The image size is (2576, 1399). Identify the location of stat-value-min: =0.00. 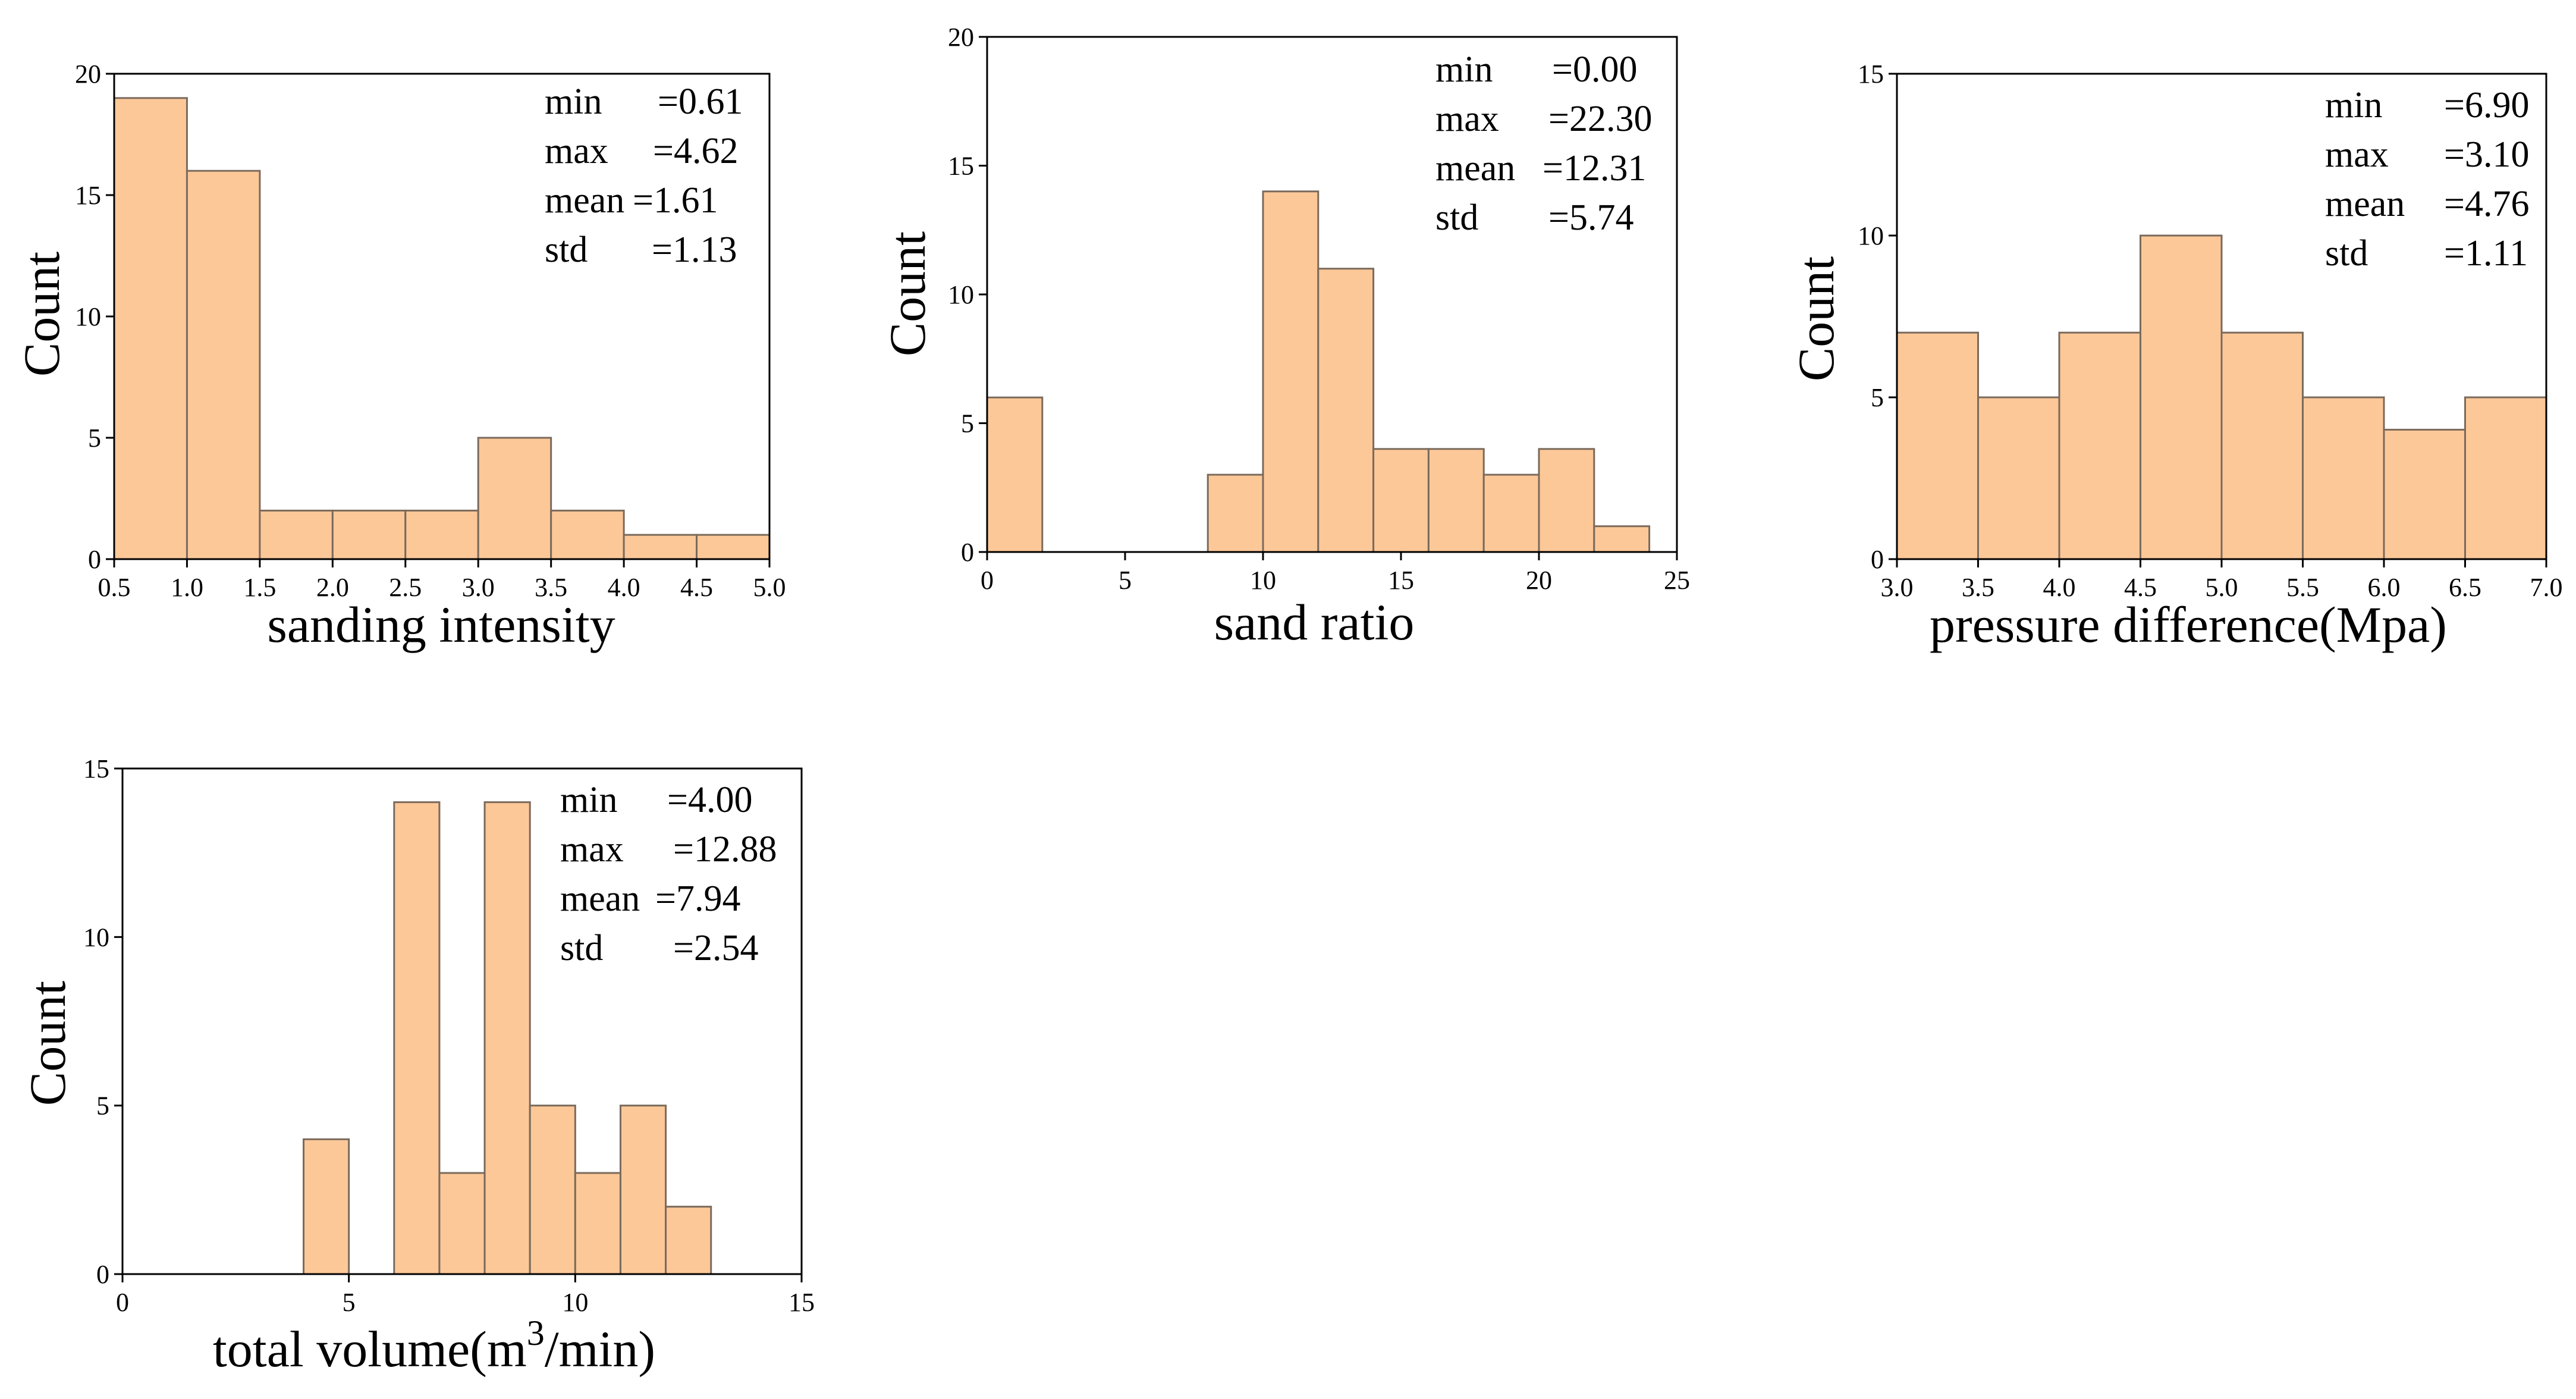
(1595, 69).